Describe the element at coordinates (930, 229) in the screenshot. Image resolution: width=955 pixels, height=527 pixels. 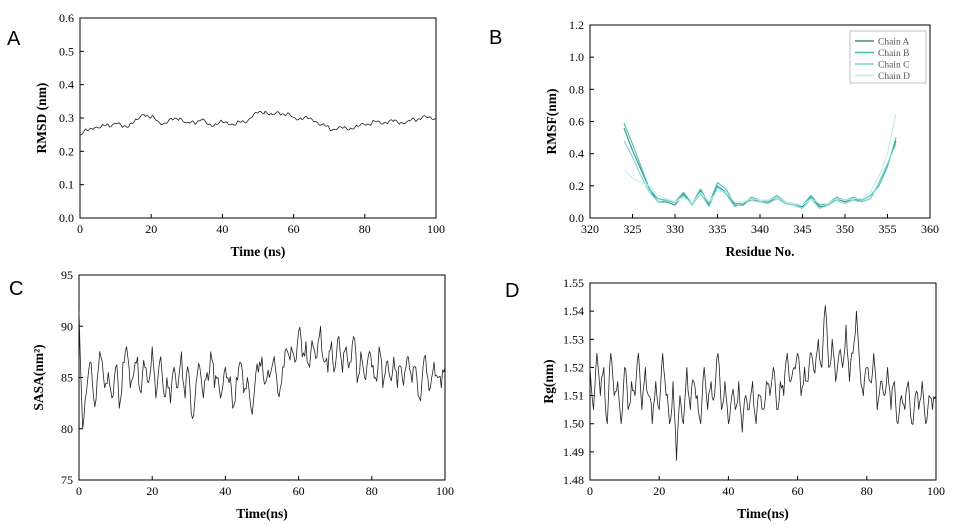
I see `x-tick-label: 360` at that location.